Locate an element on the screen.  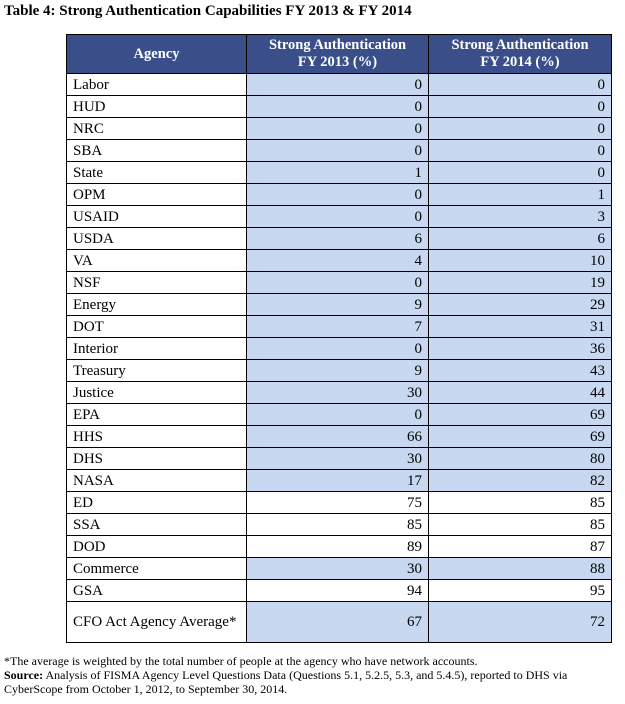
fy2014-cell: 95 is located at coordinates (520, 590).